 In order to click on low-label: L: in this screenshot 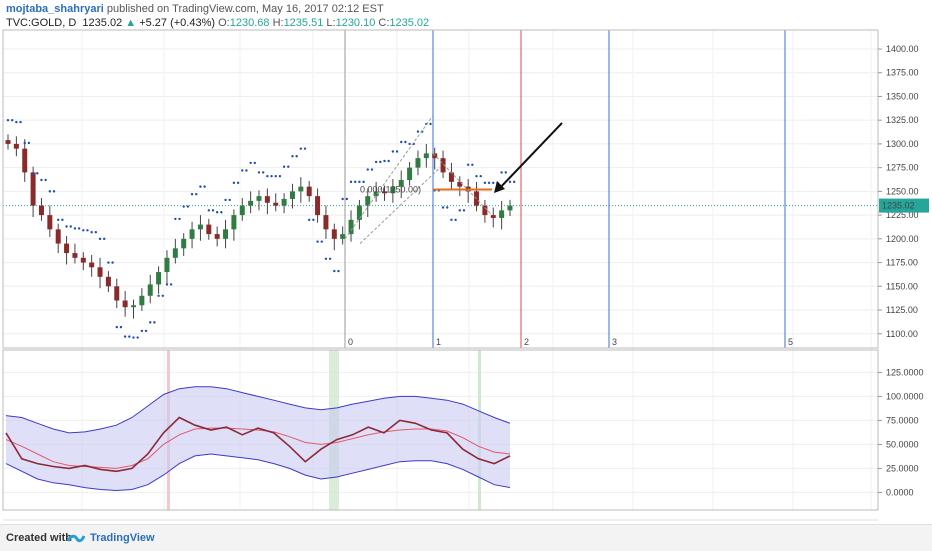, I will do `click(331, 23)`.